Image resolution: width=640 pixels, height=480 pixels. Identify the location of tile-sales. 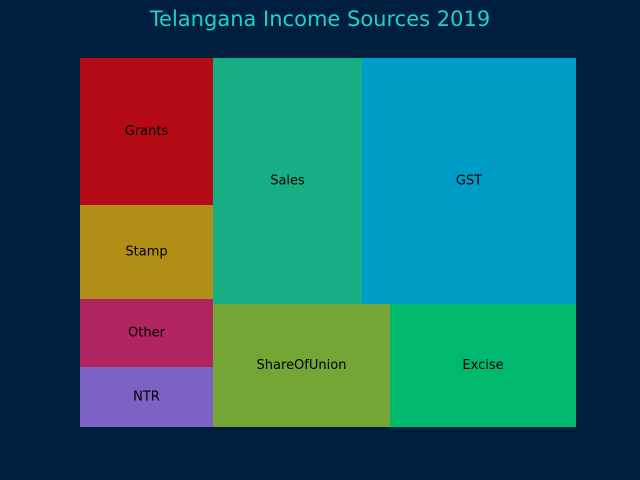
(287, 181).